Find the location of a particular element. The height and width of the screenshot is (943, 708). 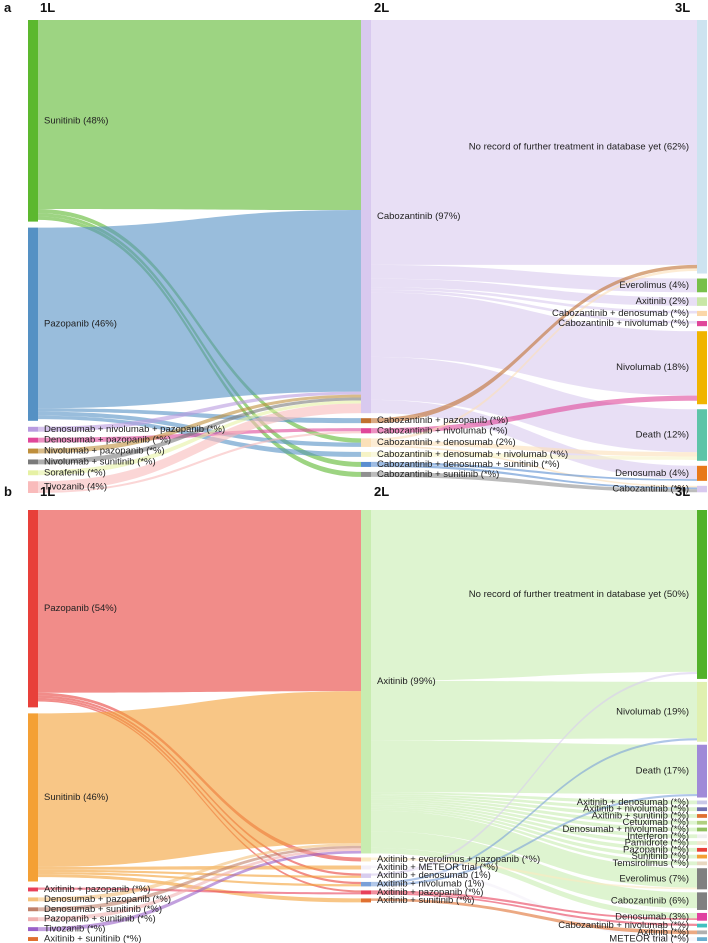

node-label-b-b1-paz: Pazopanib (54%) is located at coordinates (80, 608).